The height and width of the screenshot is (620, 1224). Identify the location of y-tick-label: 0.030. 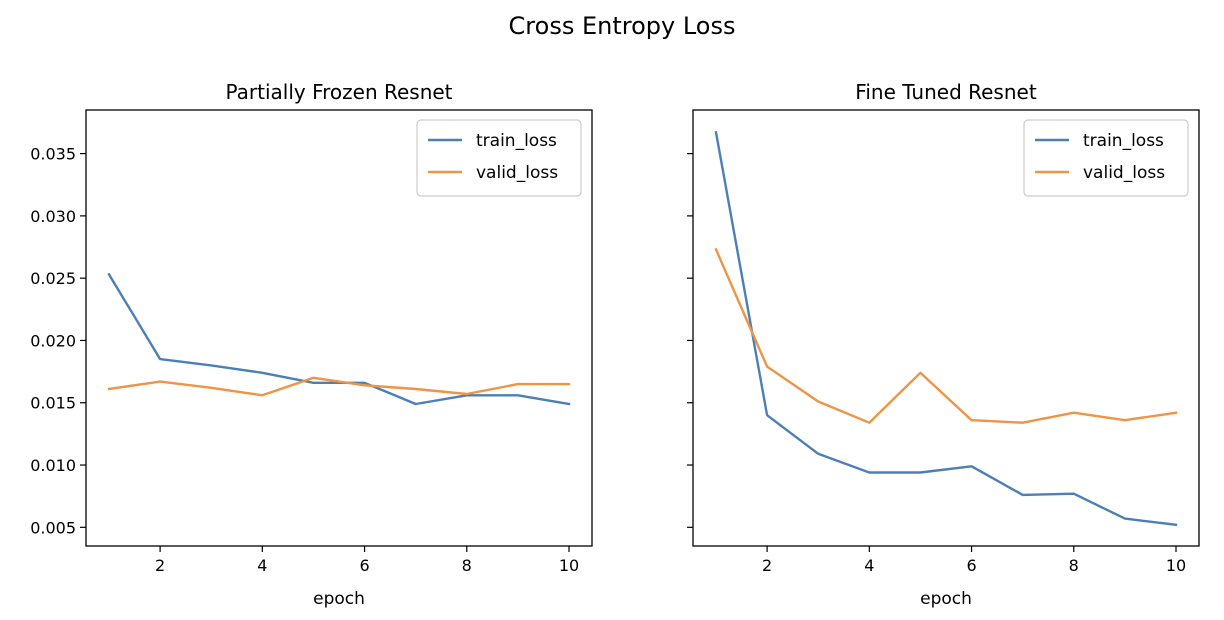
(53, 216).